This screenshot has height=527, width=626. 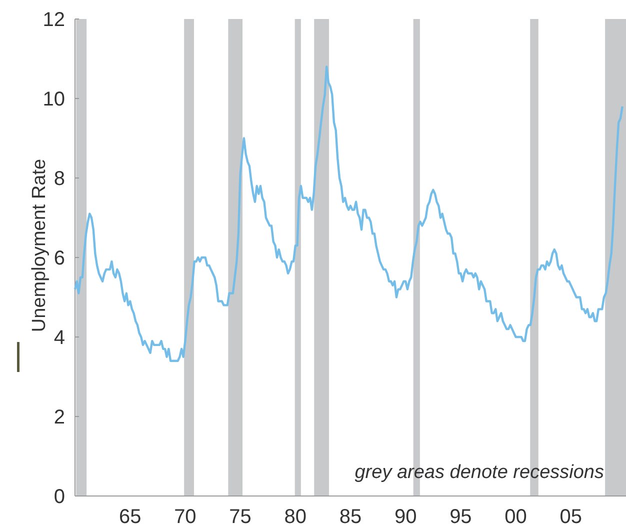 What do you see at coordinates (53, 20) in the screenshot?
I see `y-tick-label: 12` at bounding box center [53, 20].